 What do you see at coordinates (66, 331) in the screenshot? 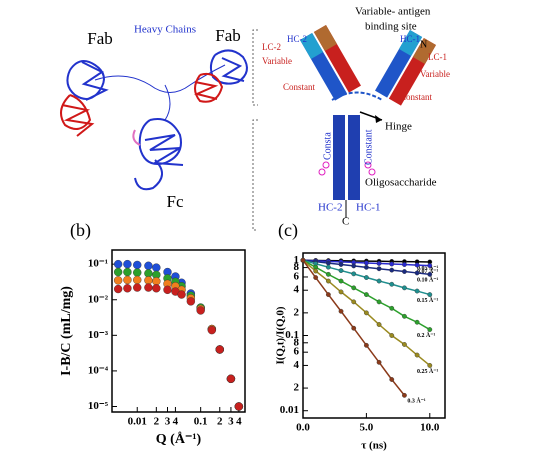
I see `y-axis-label: I-B/C (mL/mg)` at bounding box center [66, 331].